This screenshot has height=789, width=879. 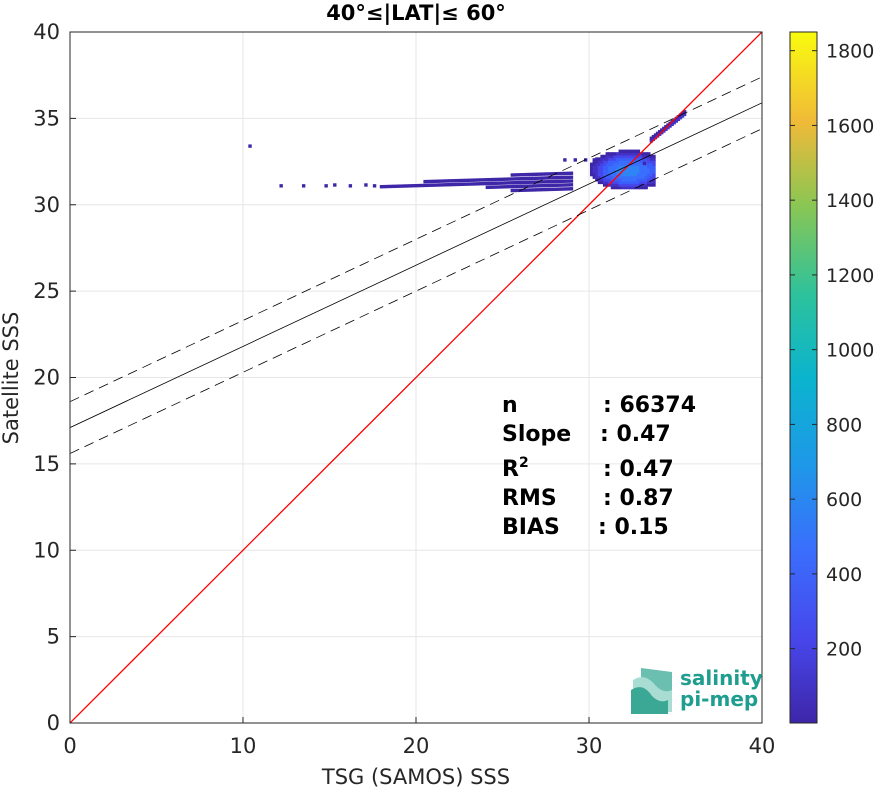 What do you see at coordinates (536, 434) in the screenshot?
I see `stat-label: Slope` at bounding box center [536, 434].